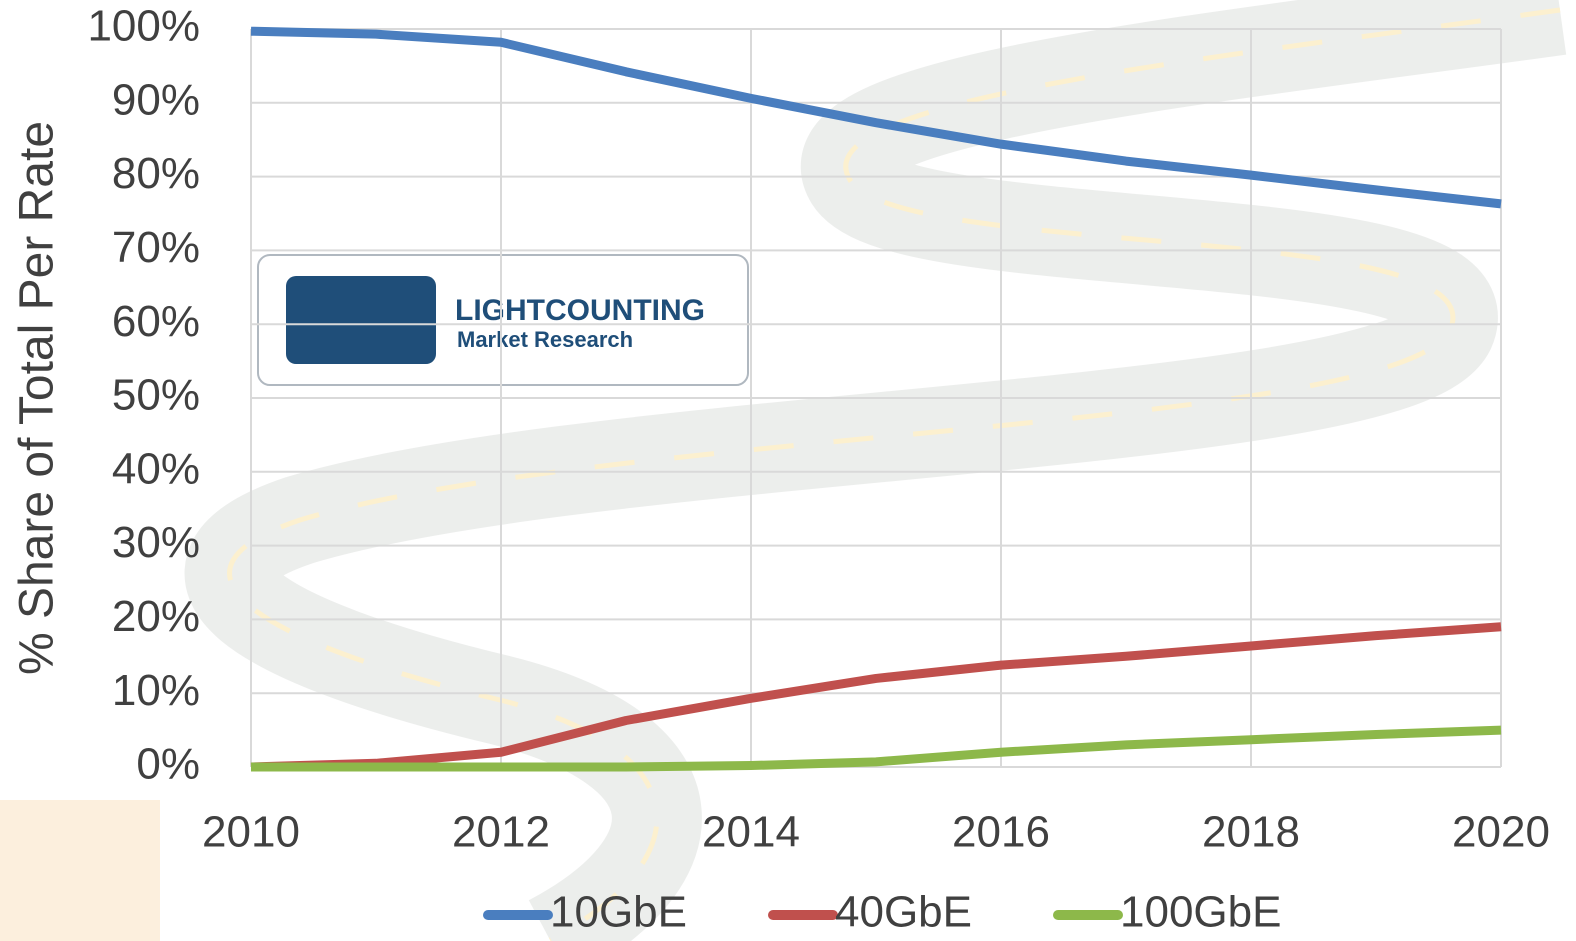 The image size is (1576, 941). Describe the element at coordinates (1501, 832) in the screenshot. I see `x-tick-label: 2020` at that location.